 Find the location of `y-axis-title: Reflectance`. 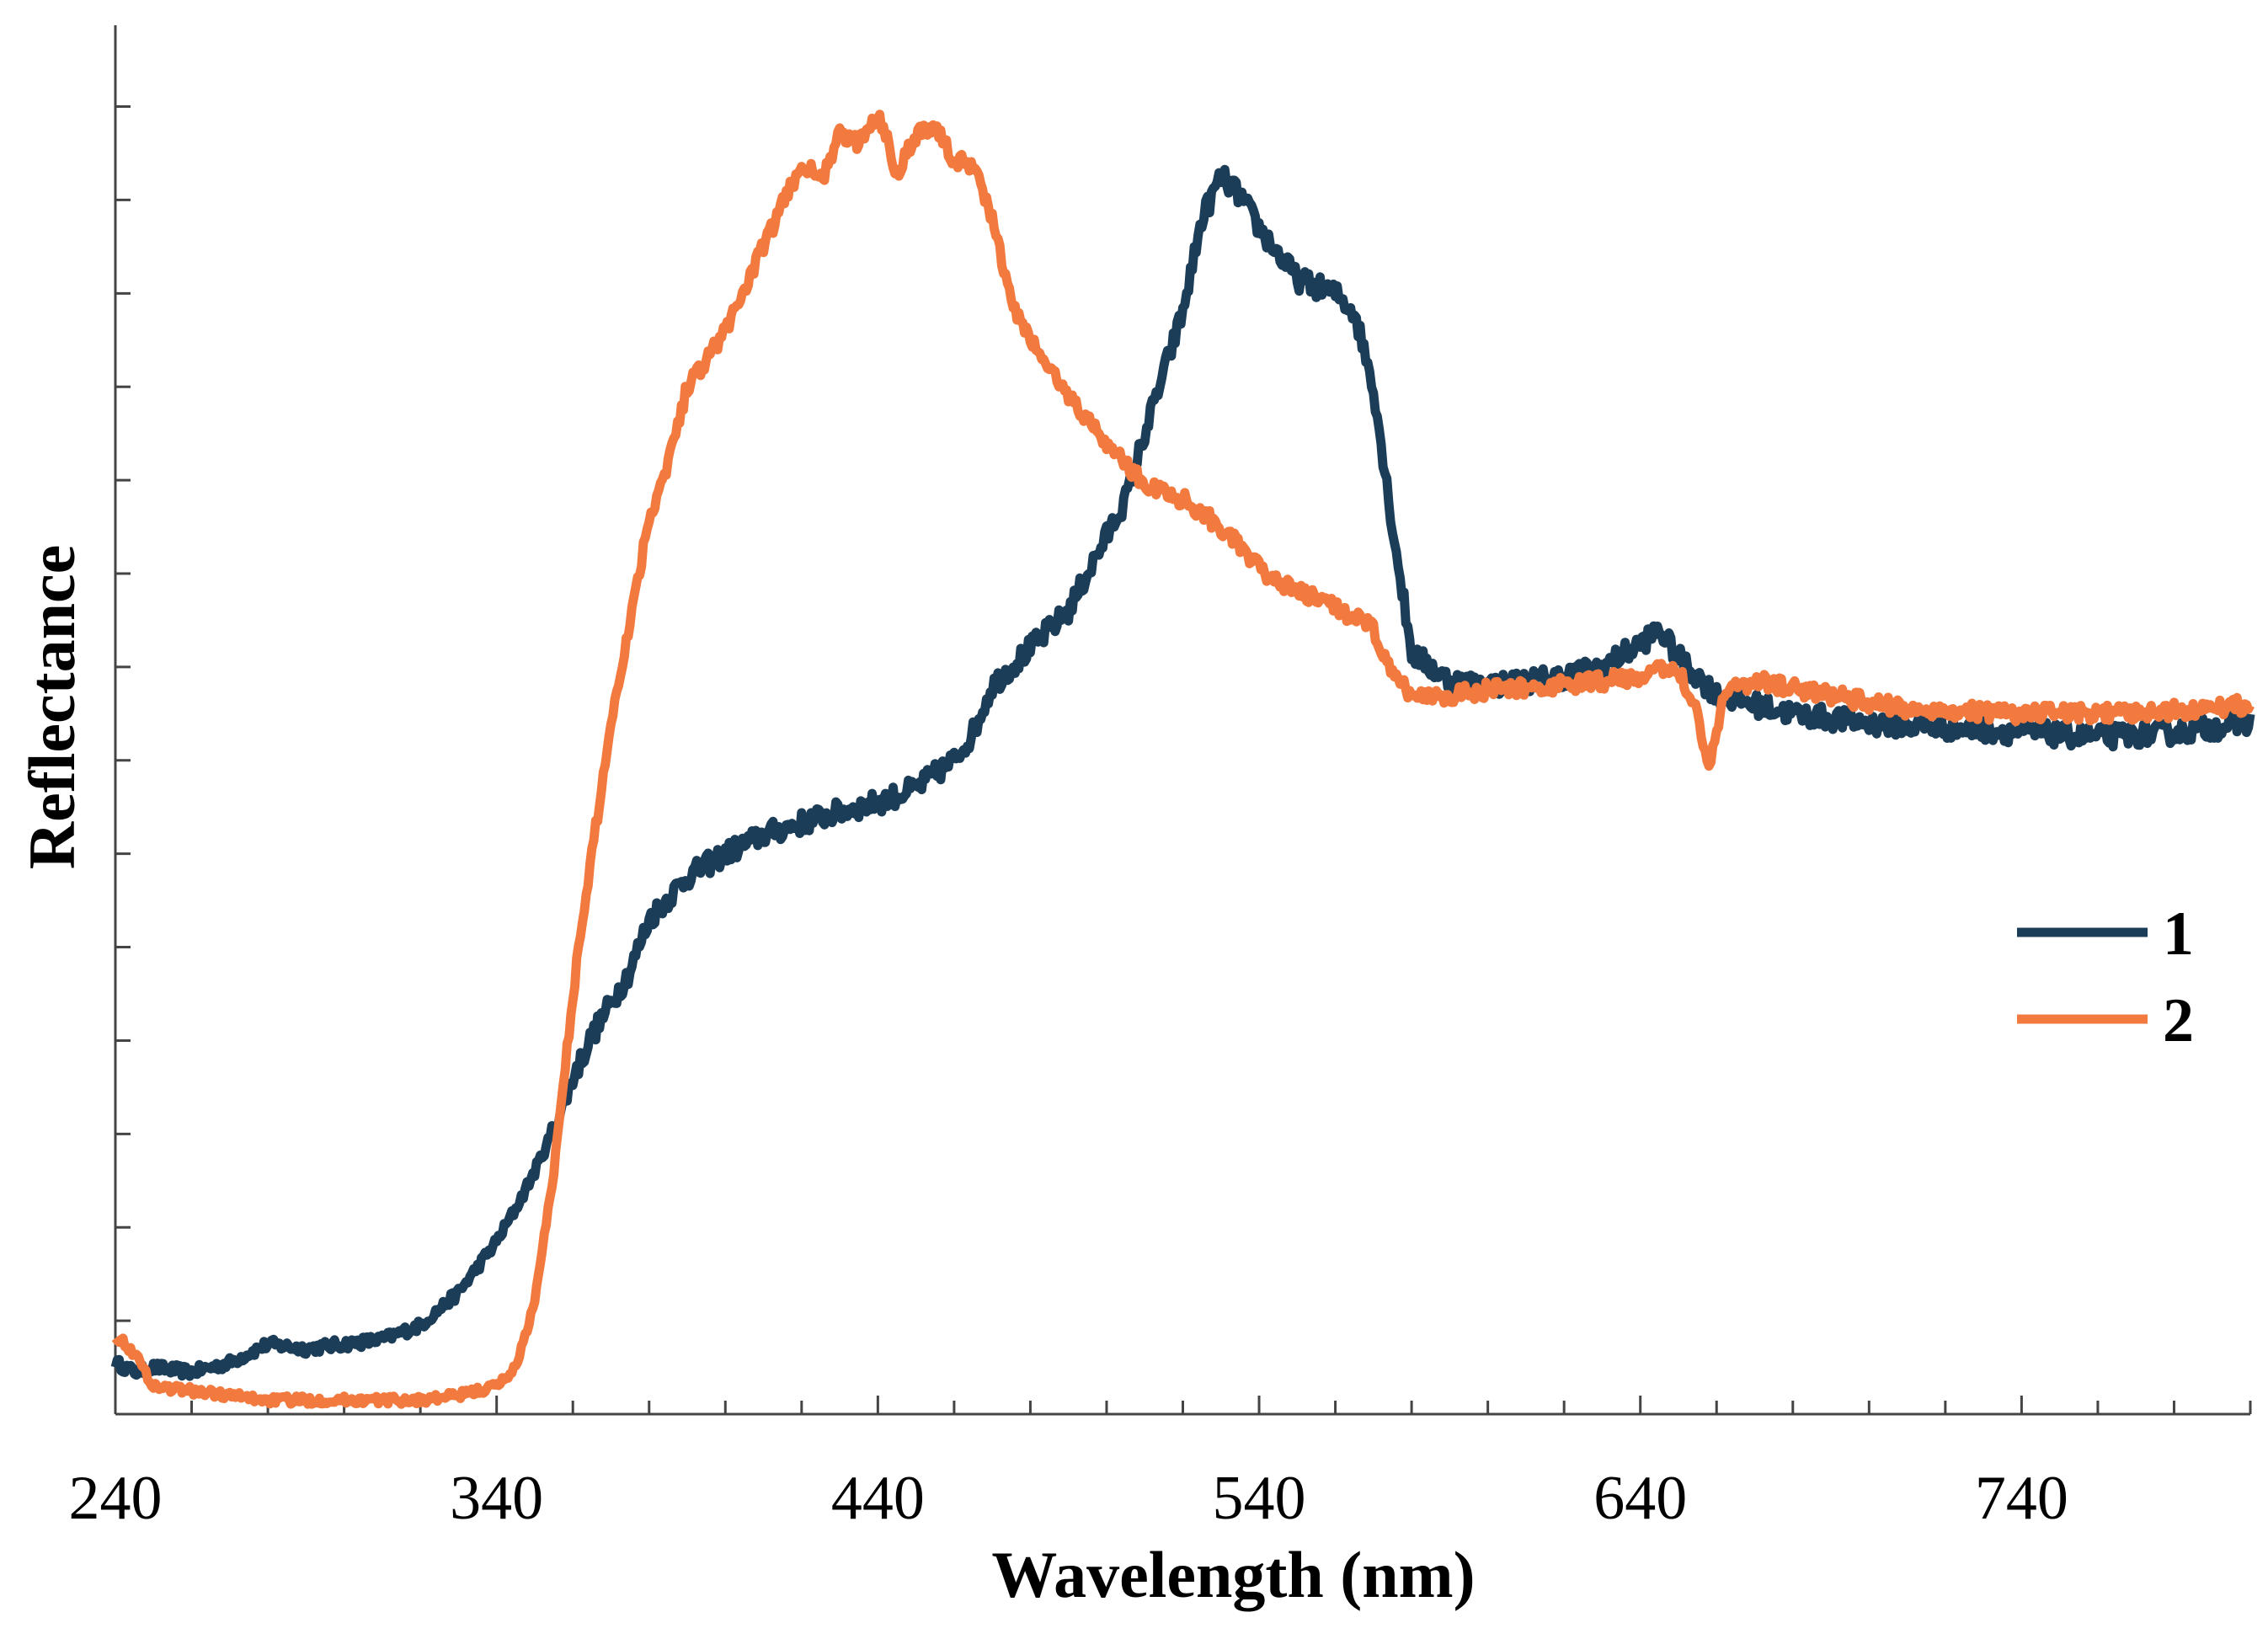

y-axis-title: Reflectance is located at coordinates (51, 707).